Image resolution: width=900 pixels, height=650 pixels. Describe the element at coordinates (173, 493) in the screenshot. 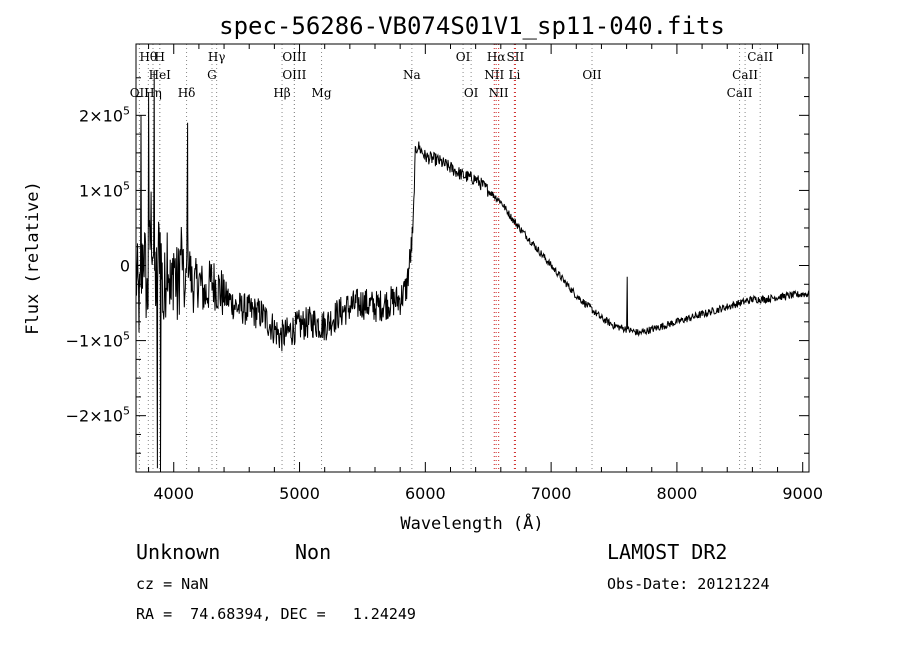

I see `x-tick-label: 4000` at that location.